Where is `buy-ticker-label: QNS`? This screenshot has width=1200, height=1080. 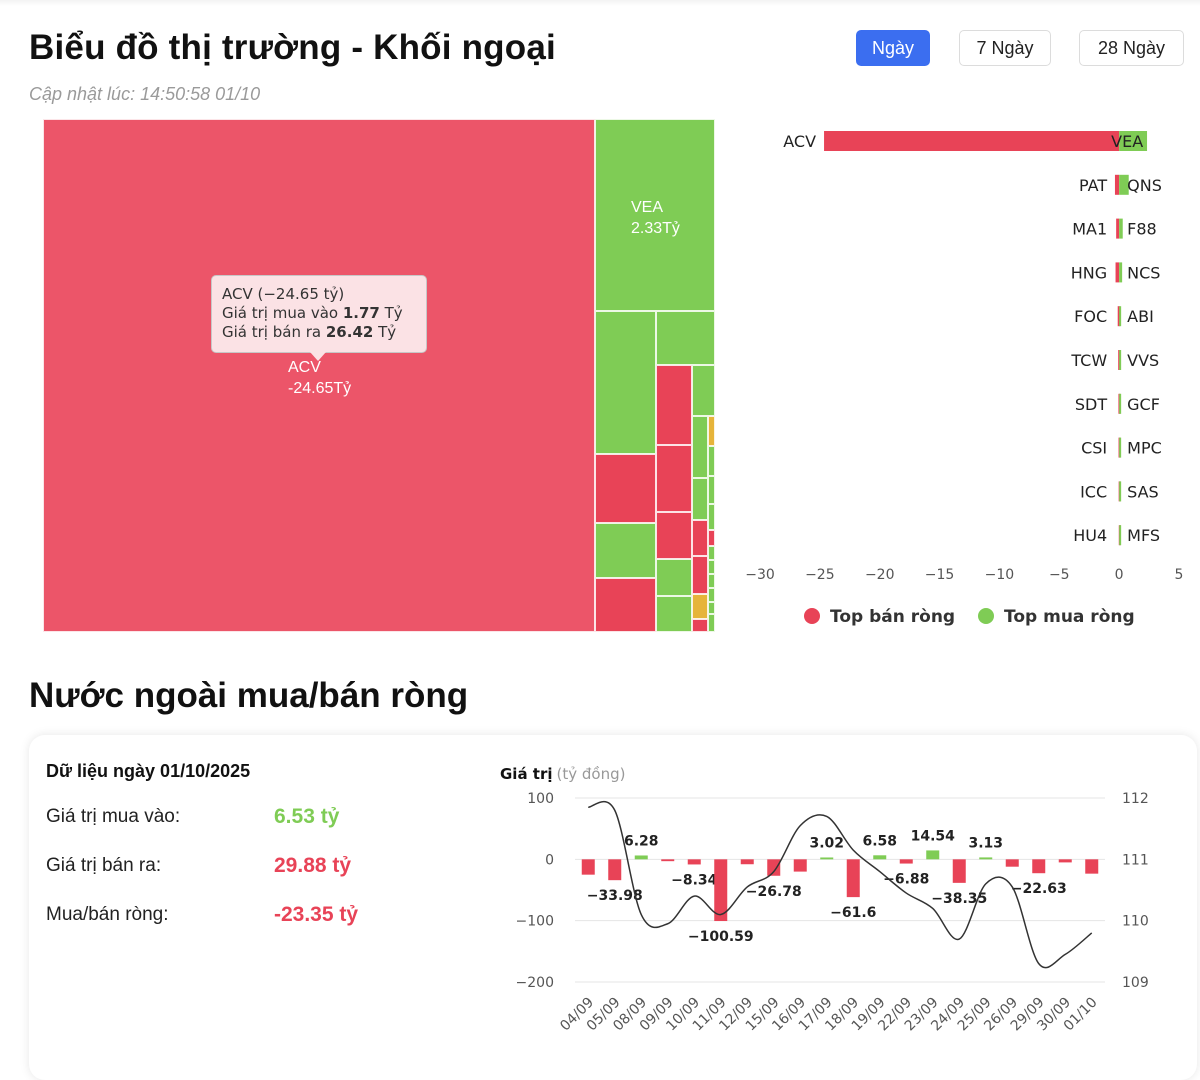 buy-ticker-label: QNS is located at coordinates (1144, 185).